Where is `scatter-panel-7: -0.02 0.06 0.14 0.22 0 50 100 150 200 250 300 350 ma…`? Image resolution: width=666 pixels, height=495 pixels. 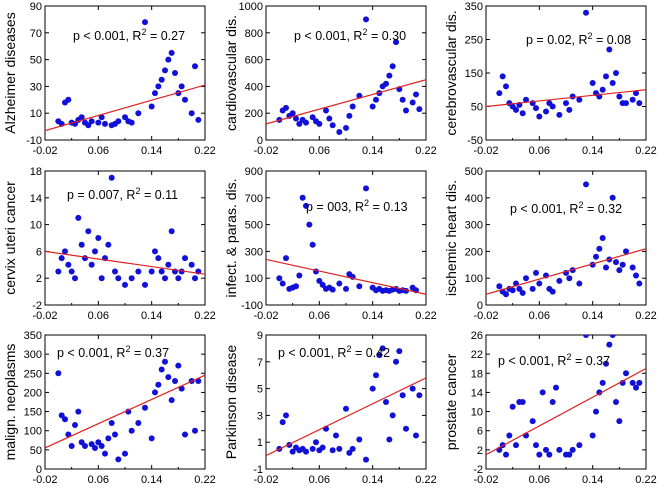
scatter-panel-7: -0.02 0.06 0.14 0.22 0 50 100 150 200 250 300 350 ma… is located at coordinates (109, 408).